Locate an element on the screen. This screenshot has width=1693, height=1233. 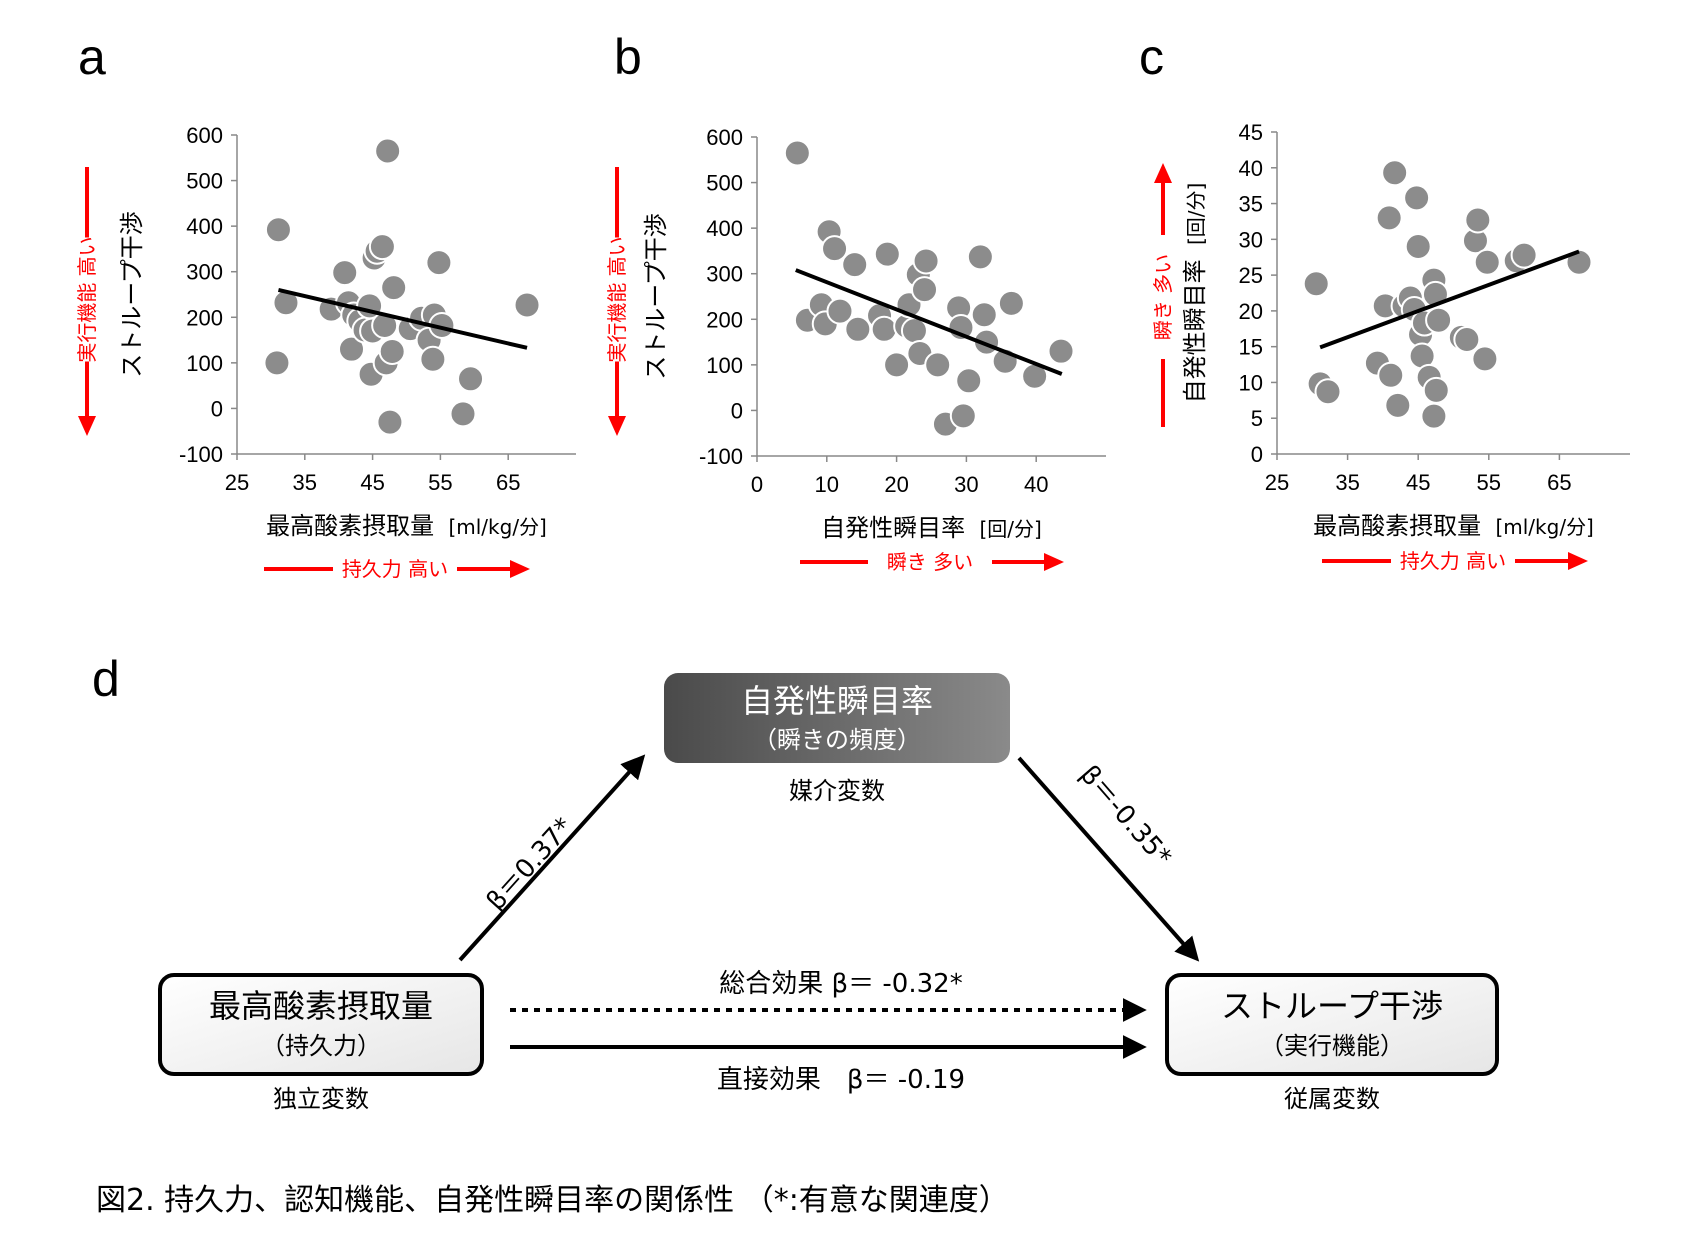
y-tick-label: 500 is located at coordinates (724, 183).